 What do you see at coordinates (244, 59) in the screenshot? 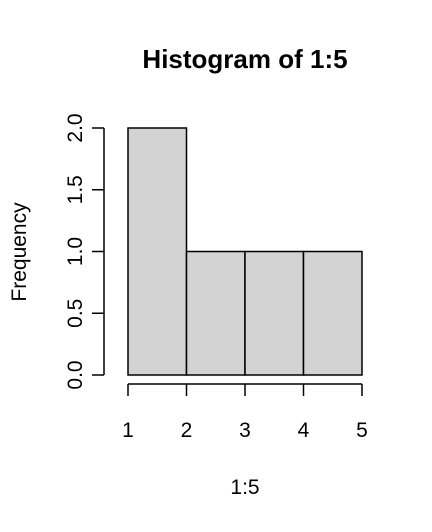
I see `chart-title: Histogram of 1:5` at bounding box center [244, 59].